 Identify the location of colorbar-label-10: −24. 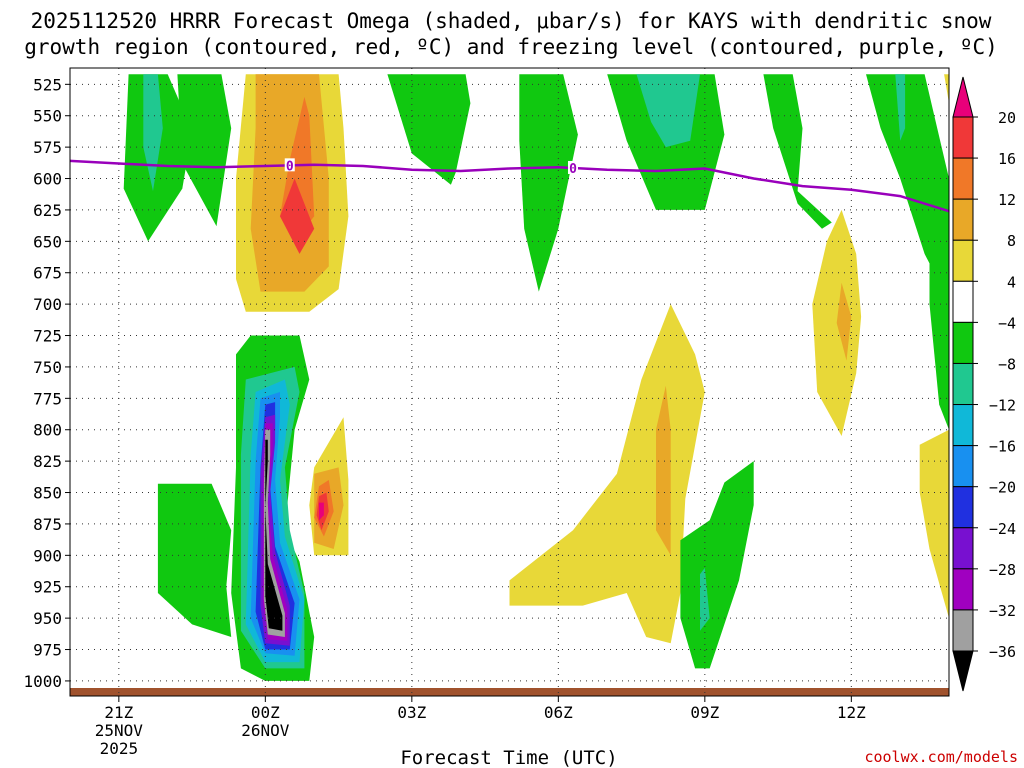
(1002, 529).